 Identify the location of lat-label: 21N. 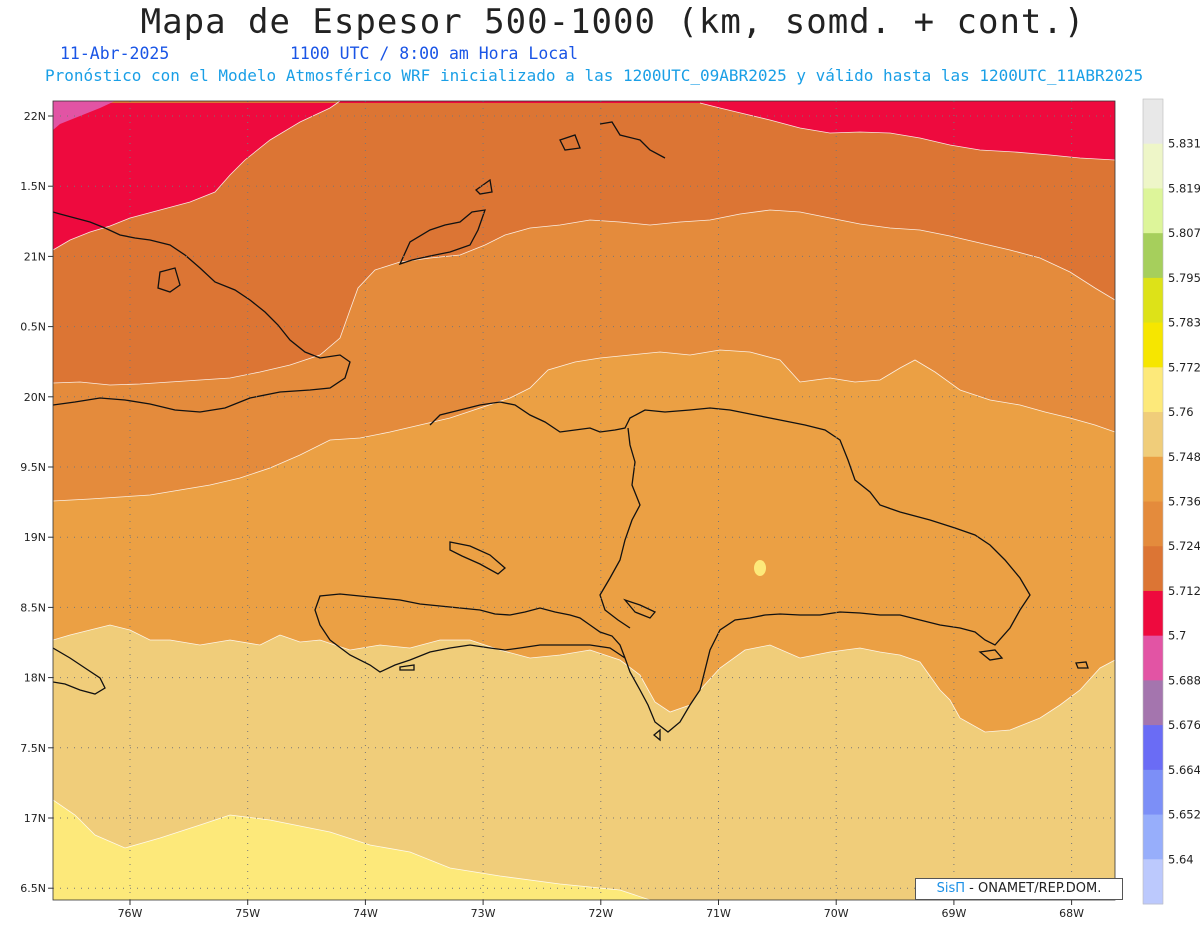
(35, 256).